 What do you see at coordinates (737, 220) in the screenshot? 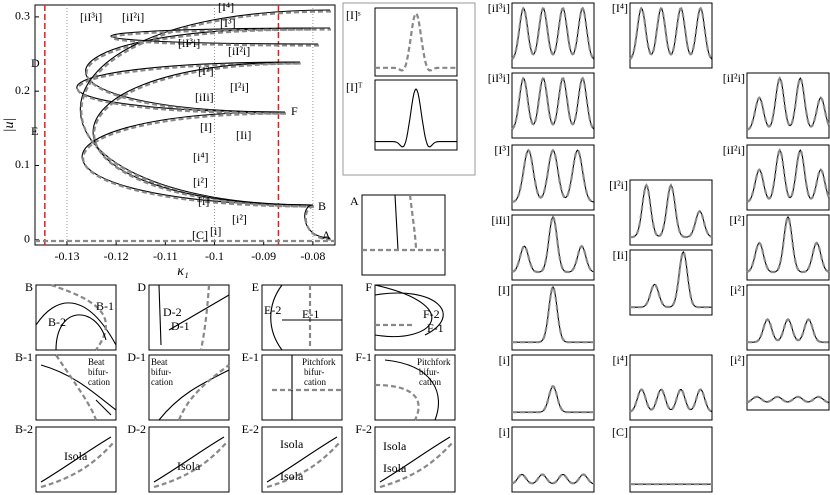
I see `profile-label: [I²]` at bounding box center [737, 220].